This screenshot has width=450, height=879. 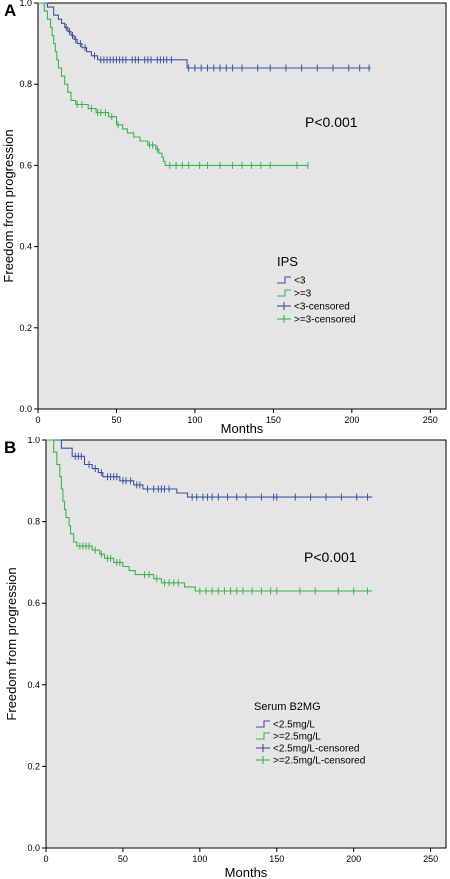 I want to click on legend-item-label: >=2.5mg/L, so click(x=297, y=737).